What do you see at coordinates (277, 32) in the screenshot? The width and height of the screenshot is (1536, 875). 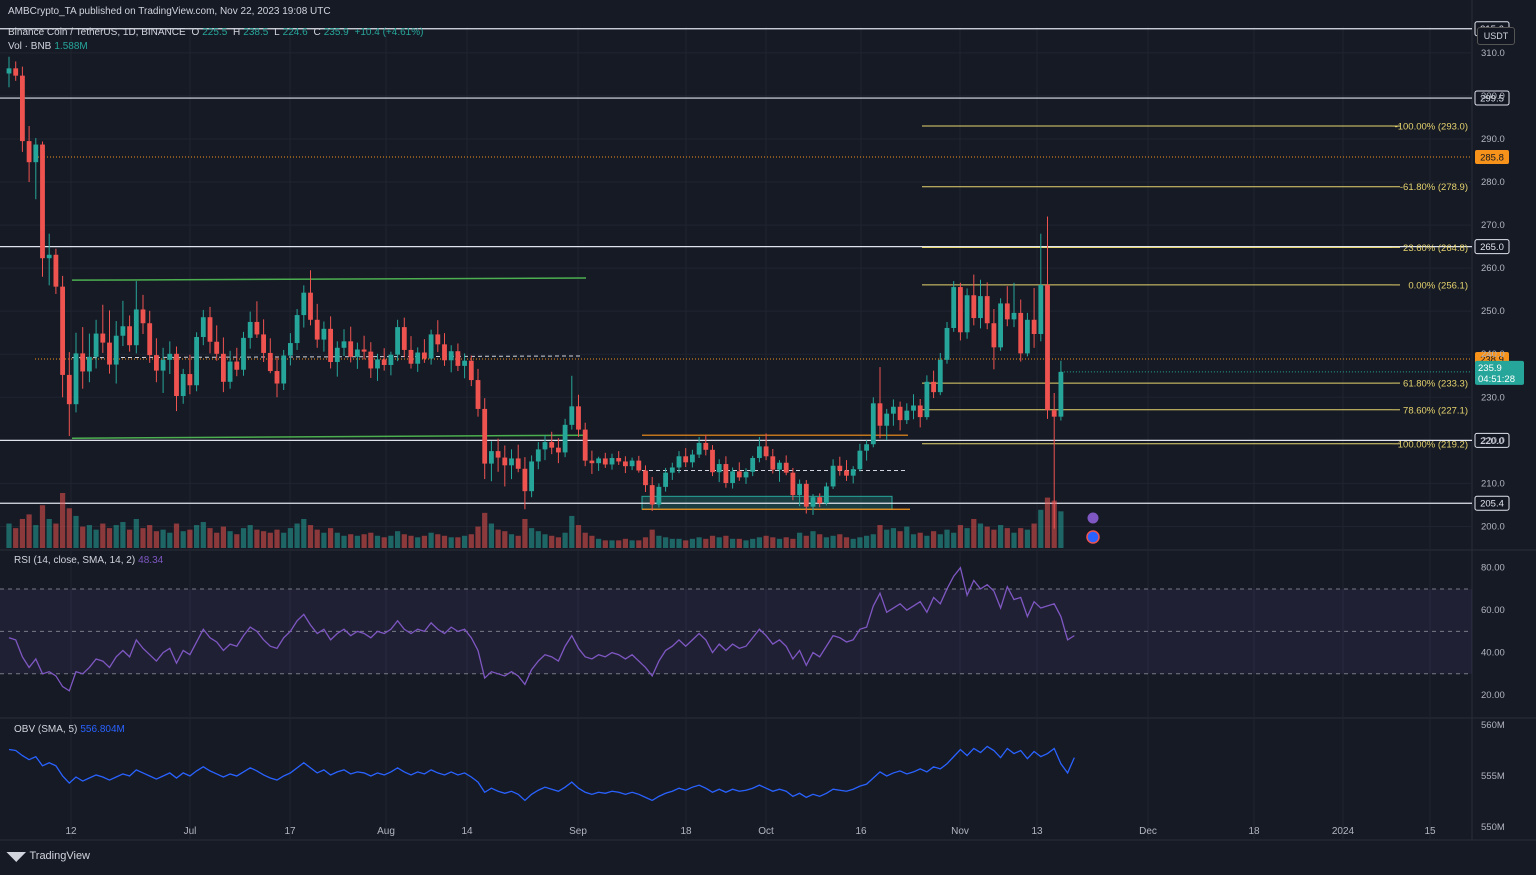 I see `l-label: L` at bounding box center [277, 32].